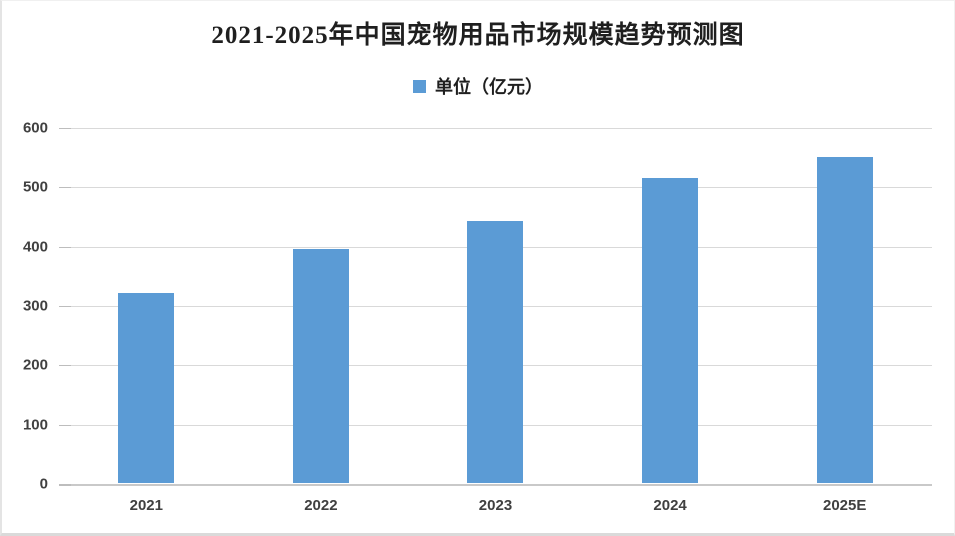 The image size is (955, 536). I want to click on legend: 单位（亿元）, so click(478, 86).